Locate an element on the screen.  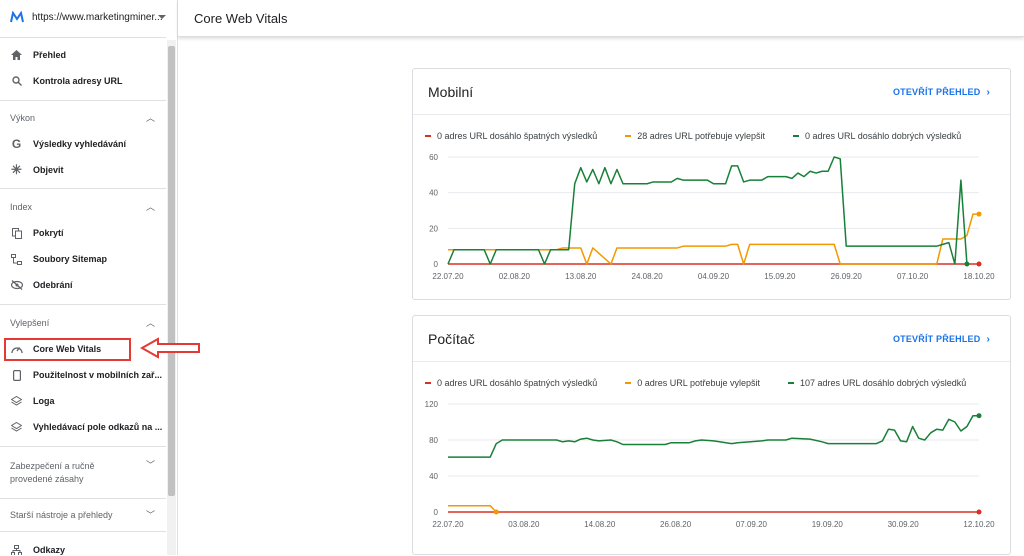
sidebar-scrollbar is located at coordinates (171, 297).